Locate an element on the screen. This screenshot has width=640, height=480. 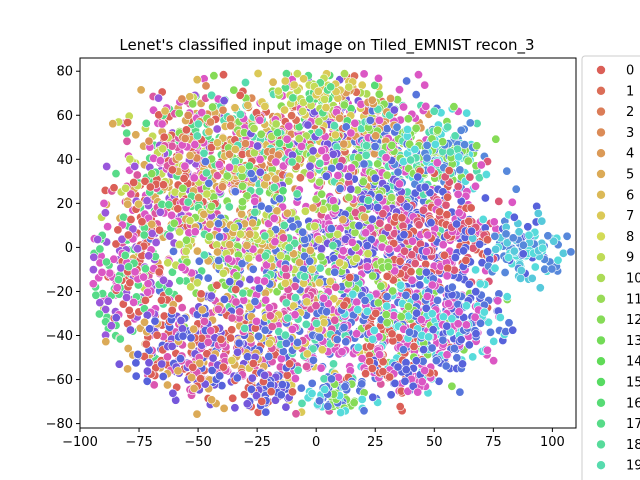
y-tick-label: 40 is located at coordinates (64, 160).